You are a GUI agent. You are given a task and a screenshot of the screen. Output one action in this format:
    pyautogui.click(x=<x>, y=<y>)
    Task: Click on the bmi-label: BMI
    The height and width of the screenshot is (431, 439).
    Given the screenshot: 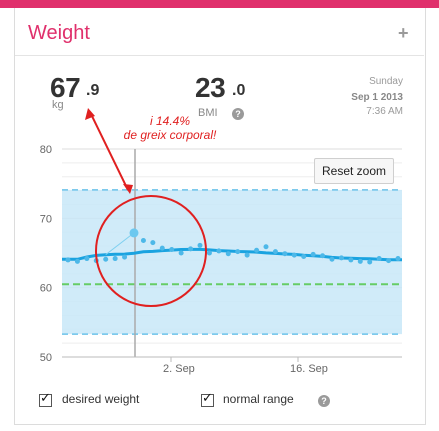 What is the action you would take?
    pyautogui.click(x=208, y=113)
    